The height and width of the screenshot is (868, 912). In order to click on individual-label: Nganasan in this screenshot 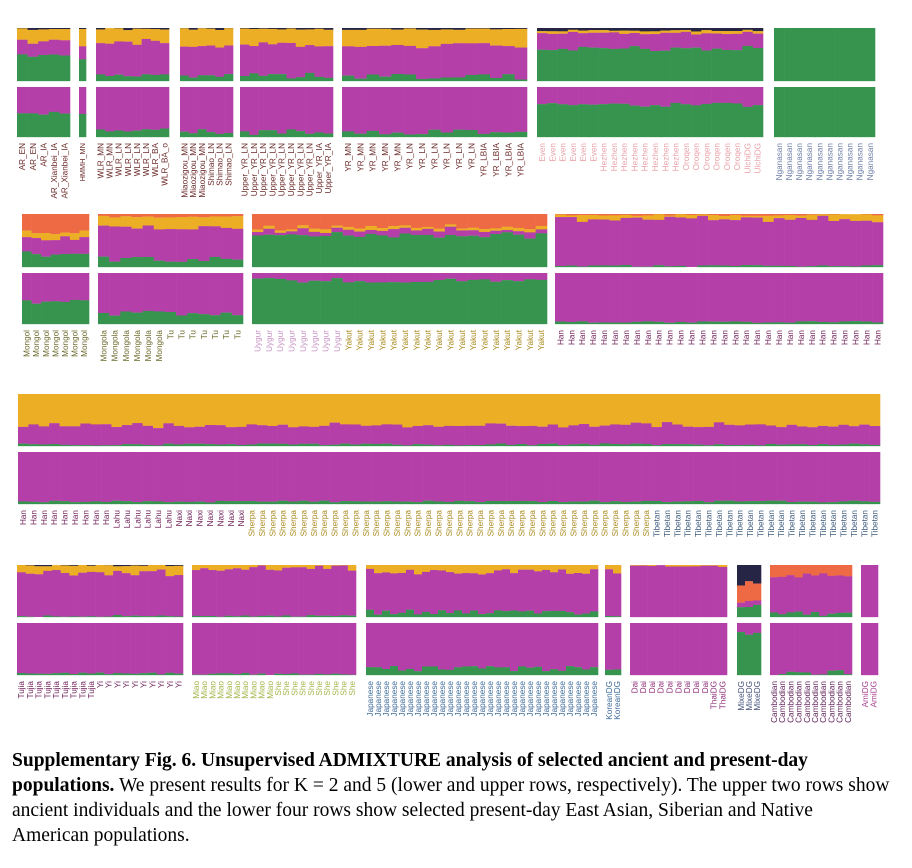, I will do `click(779, 162)`.